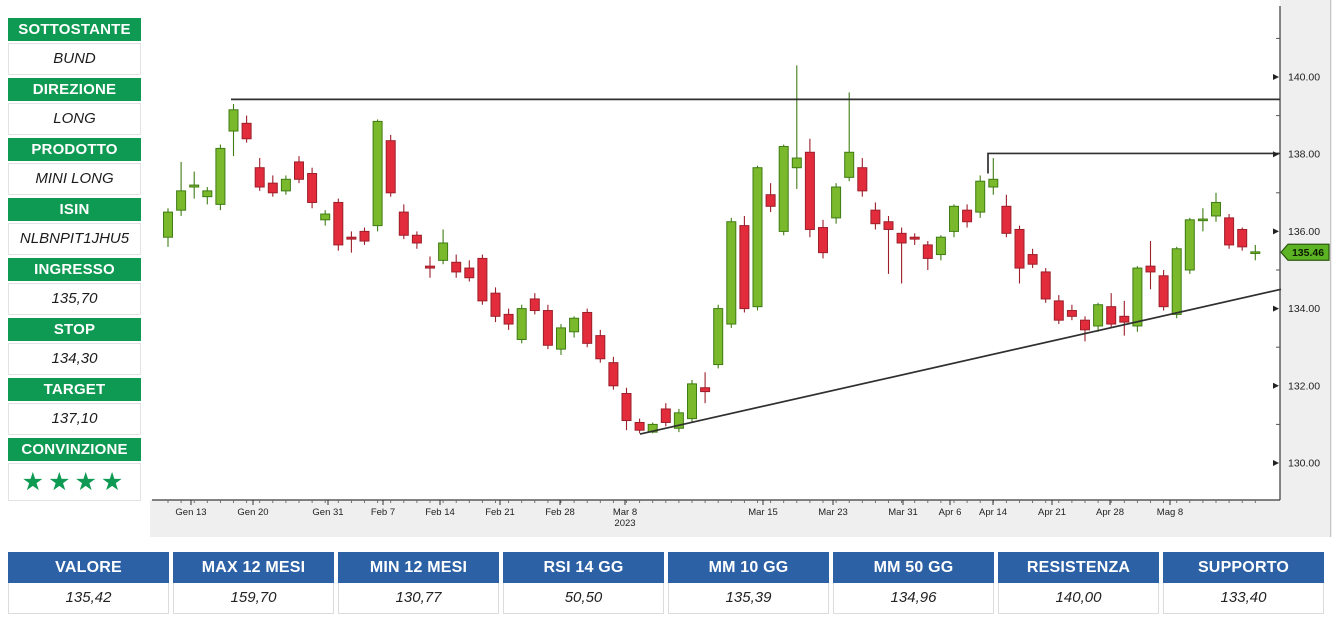  I want to click on stat-column-mm-50-gg: MM 50 GG 134,96, so click(913, 583).